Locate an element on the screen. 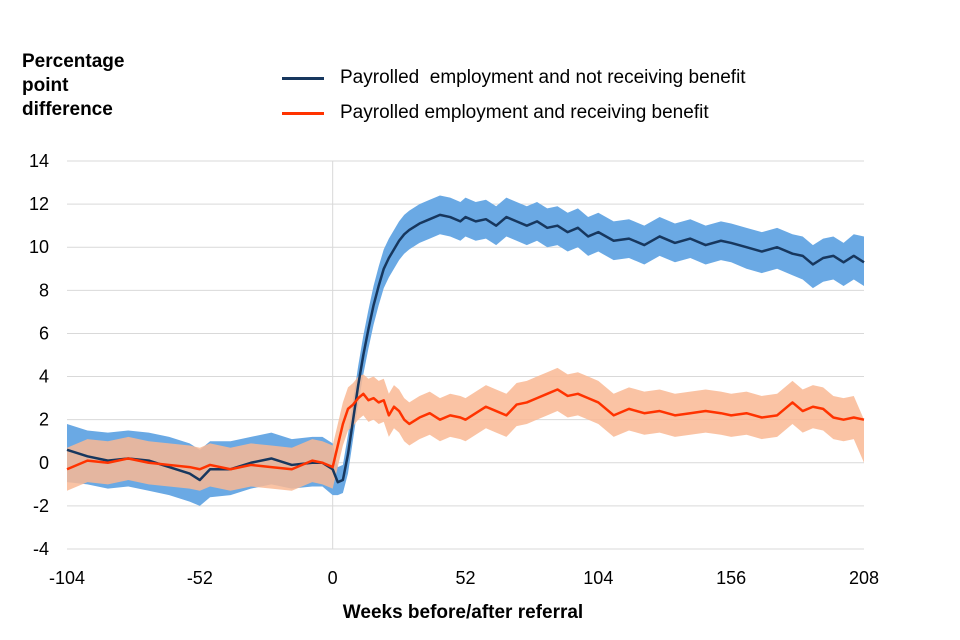 The width and height of the screenshot is (960, 640). y-axis-title-line-3: difference is located at coordinates (67, 109).